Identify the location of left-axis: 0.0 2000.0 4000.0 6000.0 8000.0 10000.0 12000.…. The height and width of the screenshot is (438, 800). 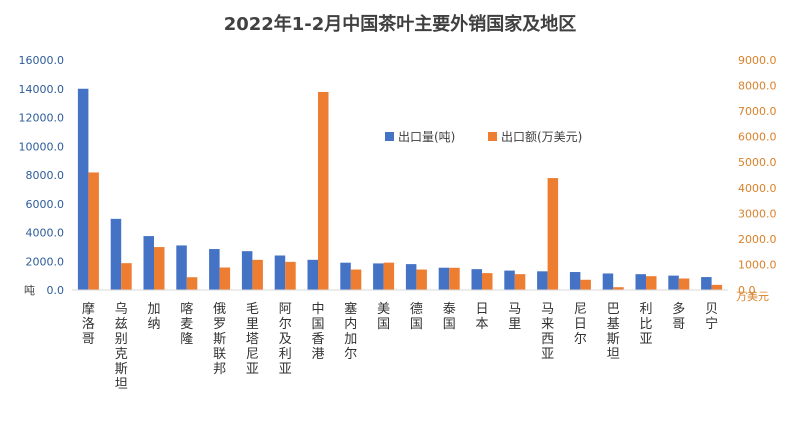
(42, 175).